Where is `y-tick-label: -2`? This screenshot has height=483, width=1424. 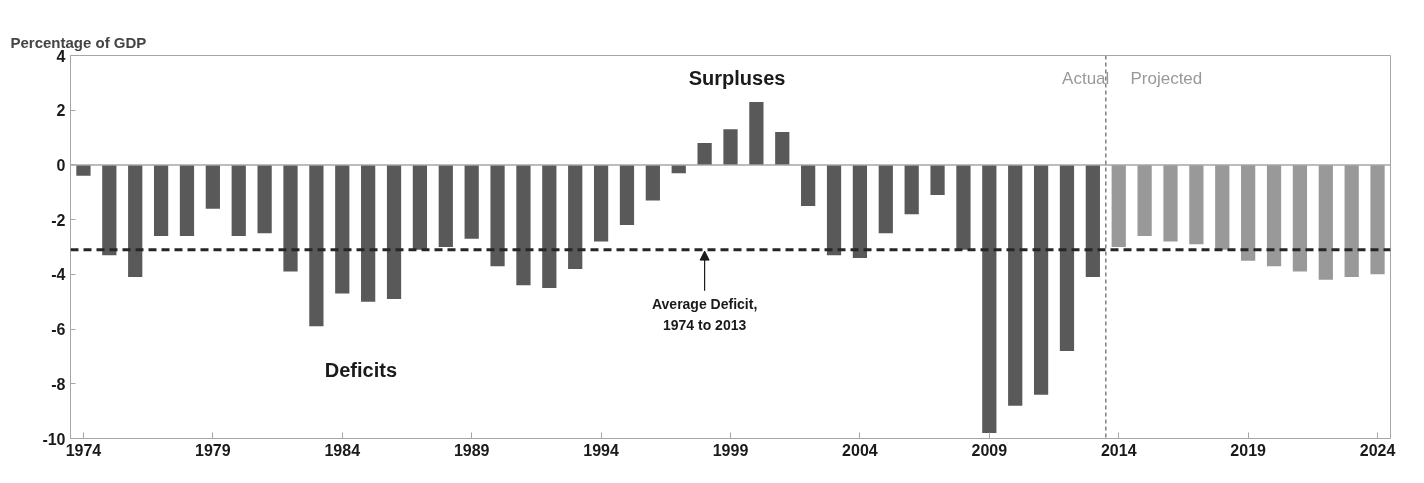 y-tick-label: -2 is located at coordinates (58, 220).